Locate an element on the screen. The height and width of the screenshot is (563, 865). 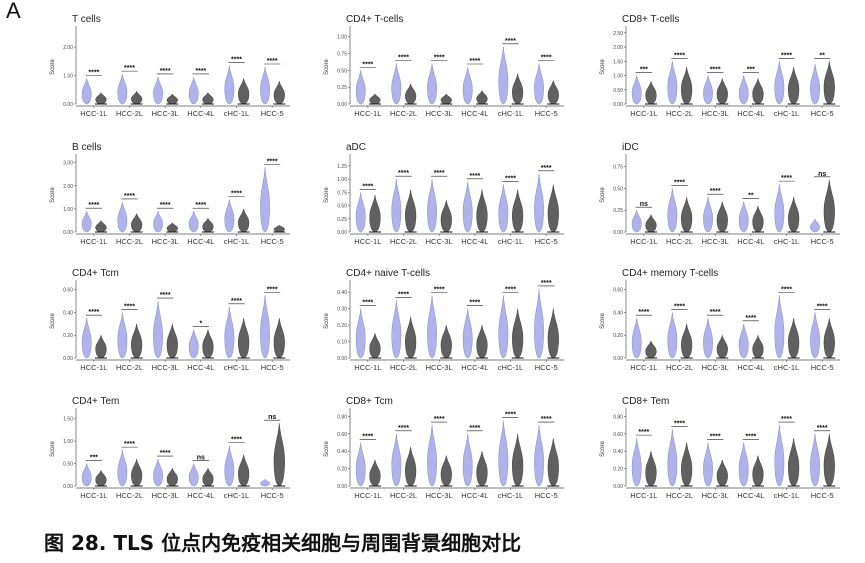
chart-title: CD4+ memory T-cells is located at coordinates (670, 273).